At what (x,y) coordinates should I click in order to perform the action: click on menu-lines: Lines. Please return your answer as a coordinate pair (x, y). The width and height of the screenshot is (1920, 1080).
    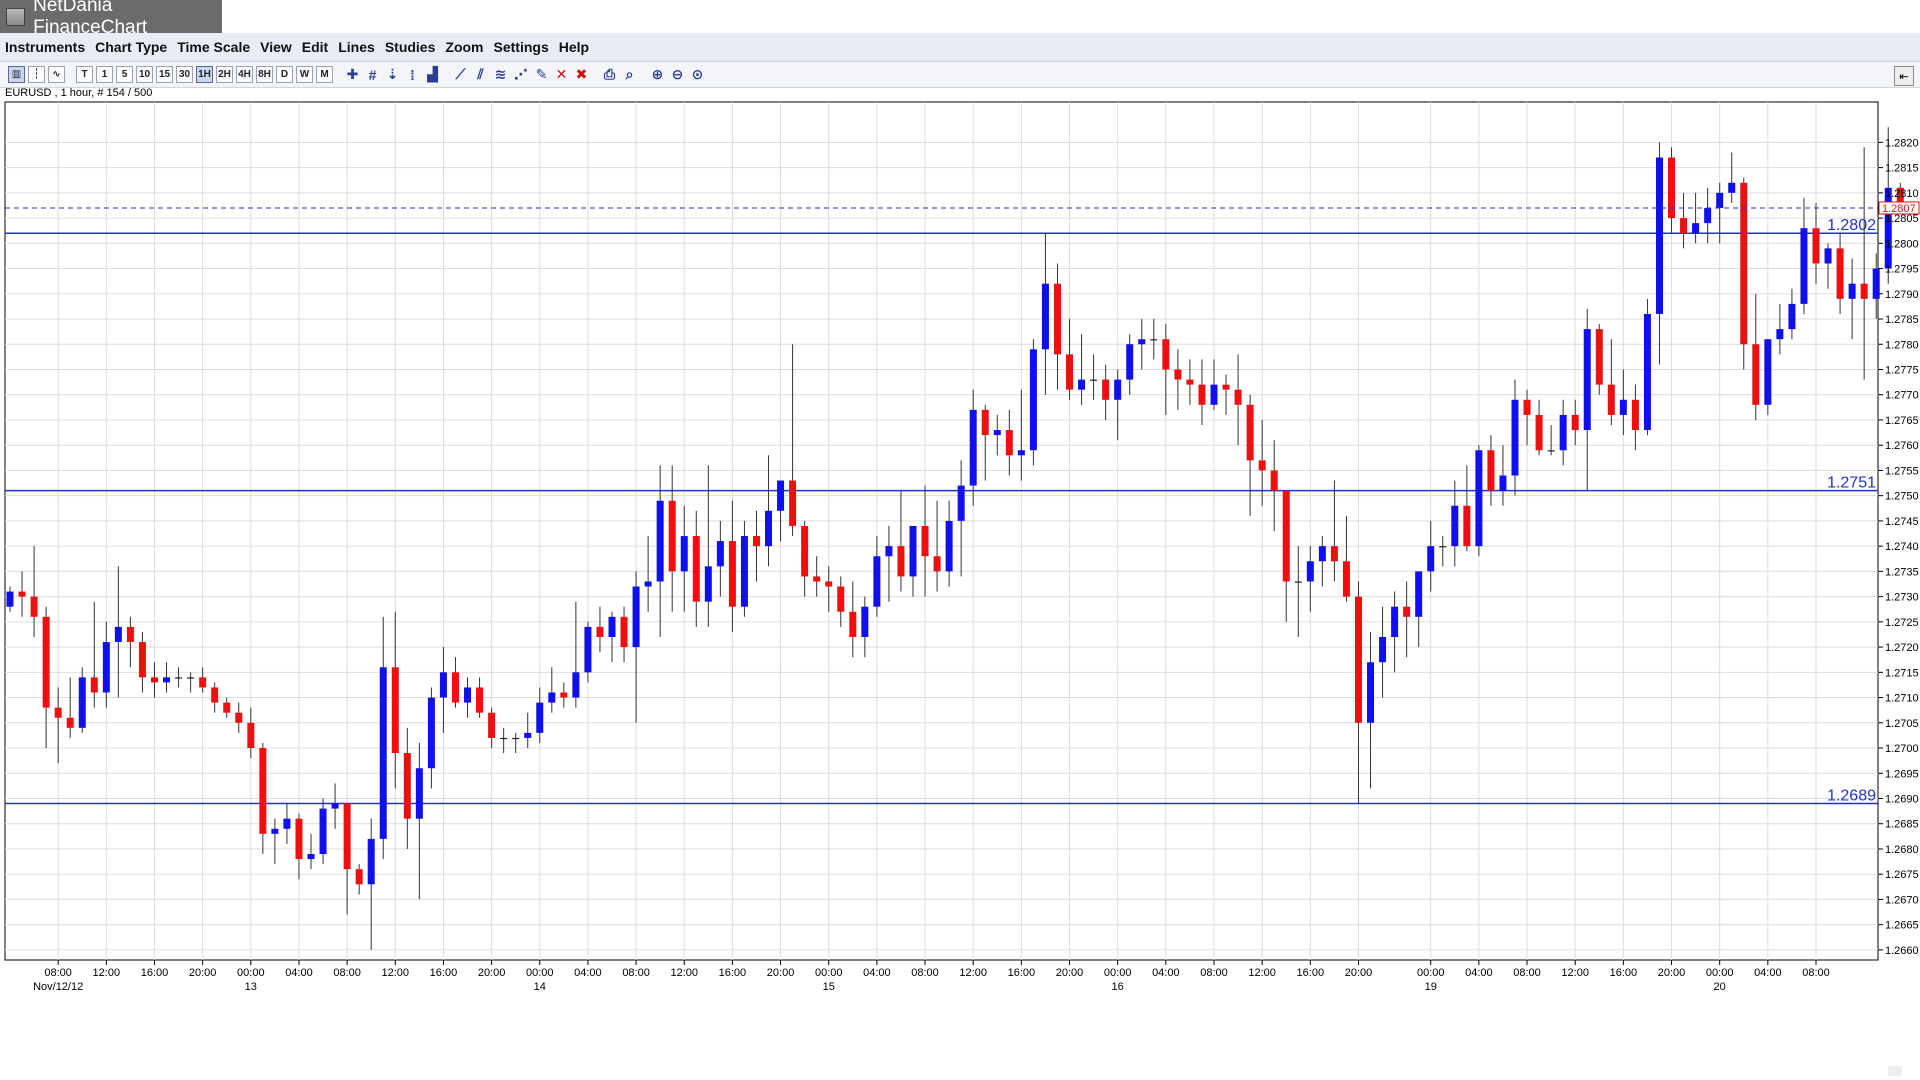
    Looking at the image, I should click on (356, 47).